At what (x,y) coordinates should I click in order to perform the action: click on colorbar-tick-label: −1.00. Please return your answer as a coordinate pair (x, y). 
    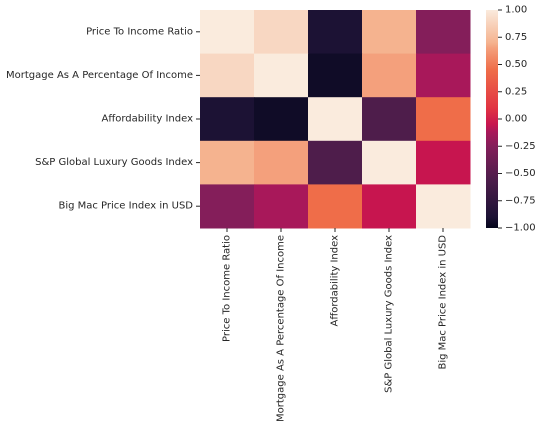
    Looking at the image, I should click on (520, 228).